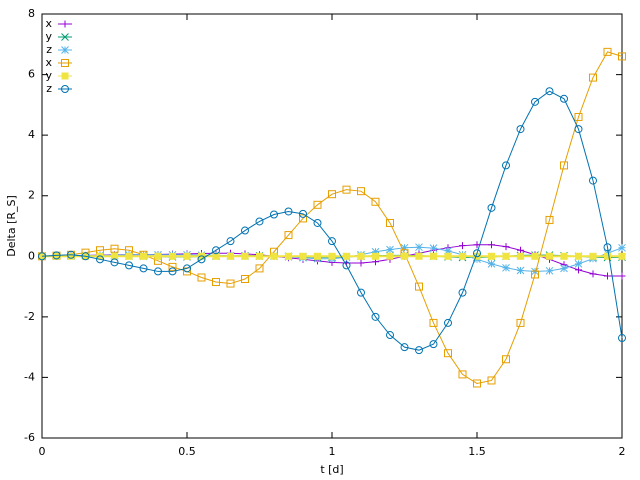 The image size is (640, 480). Describe the element at coordinates (31, 74) in the screenshot. I see `y-tick-label: 6` at that location.